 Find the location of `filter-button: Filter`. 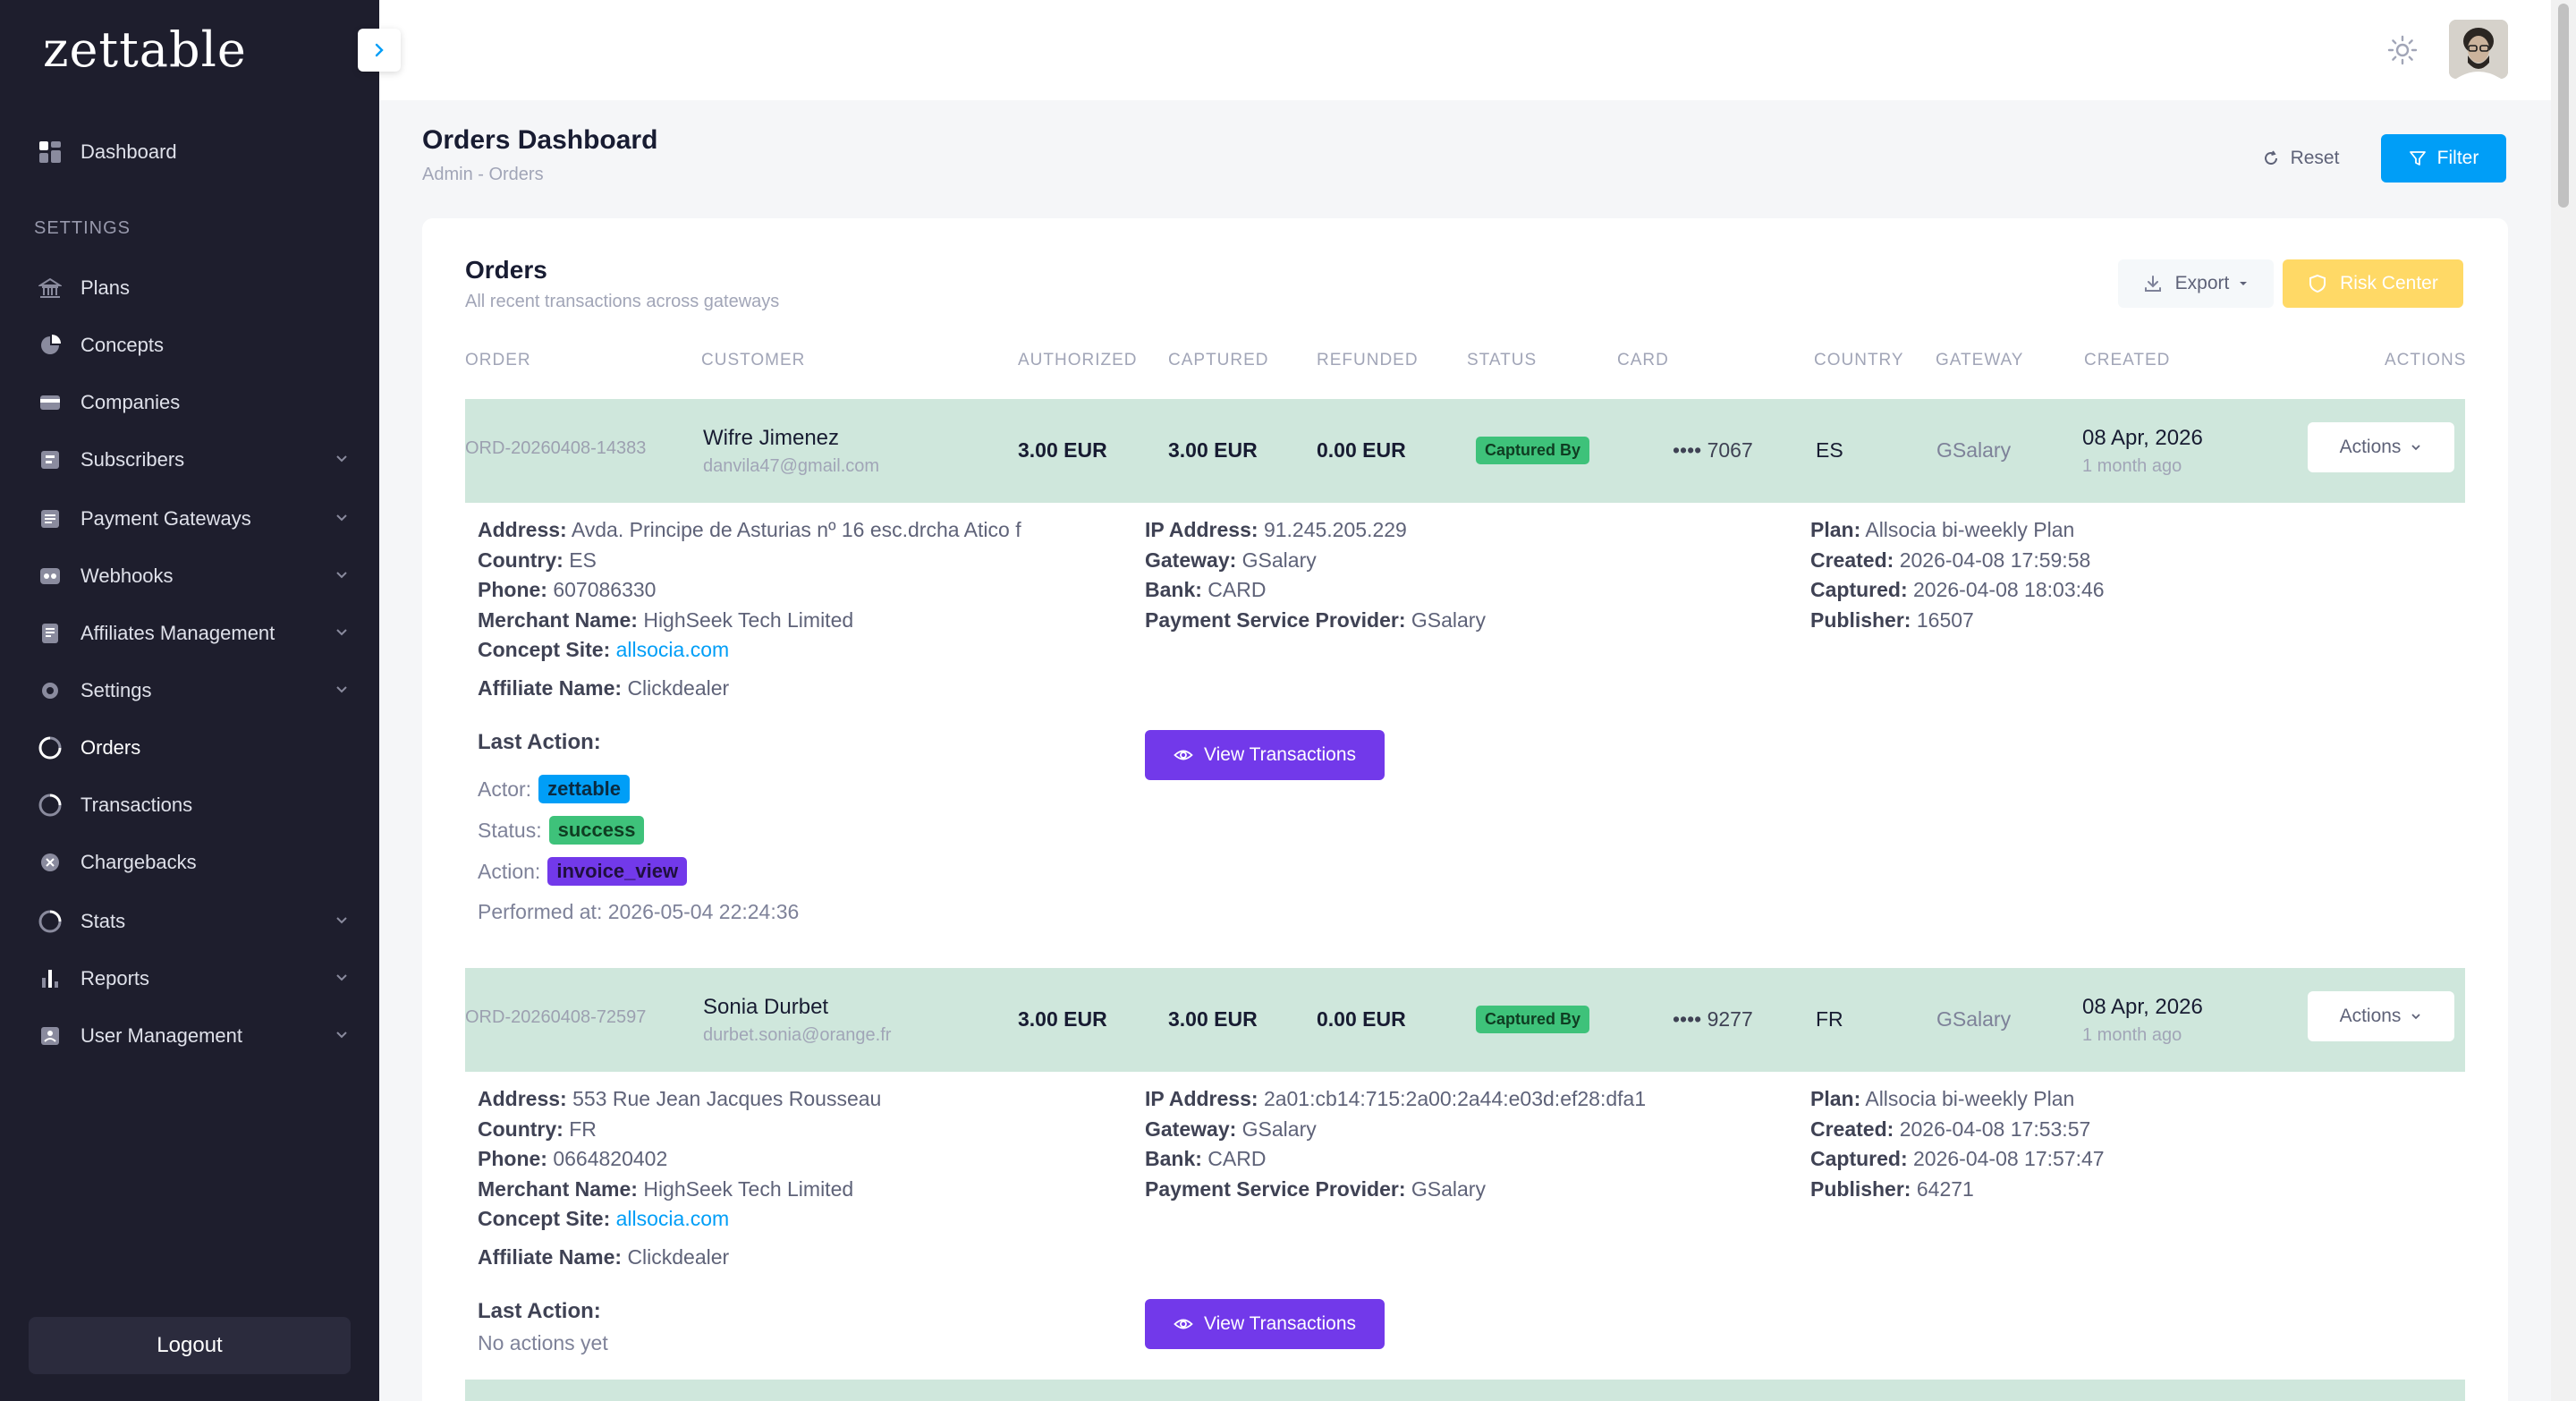

filter-button: Filter is located at coordinates (2443, 158).